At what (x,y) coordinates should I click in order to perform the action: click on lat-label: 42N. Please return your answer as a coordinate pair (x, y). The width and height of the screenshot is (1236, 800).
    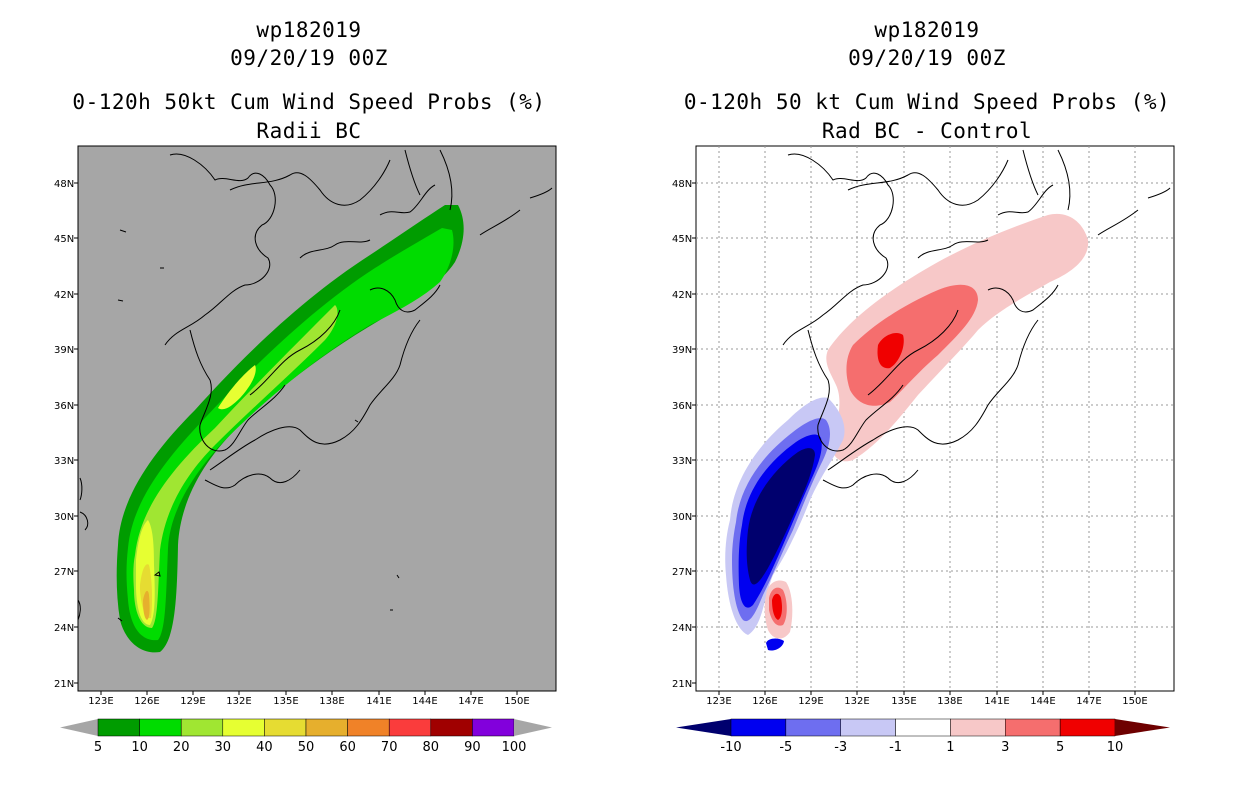
    Looking at the image, I should click on (682, 295).